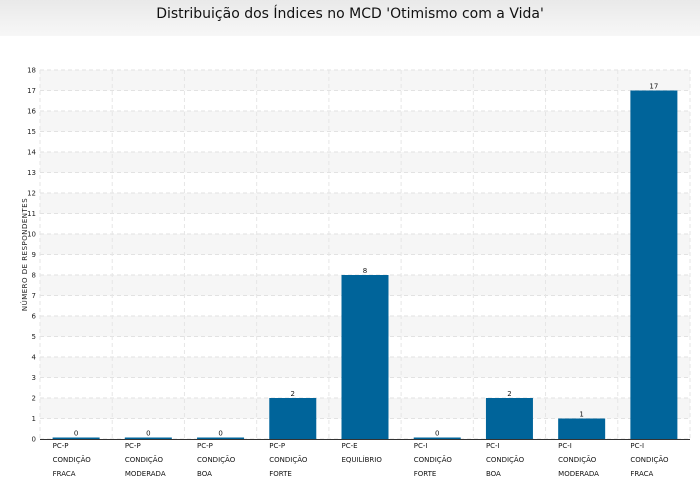 This screenshot has height=490, width=700. Describe the element at coordinates (34, 378) in the screenshot. I see `y-tick-label: 3` at that location.